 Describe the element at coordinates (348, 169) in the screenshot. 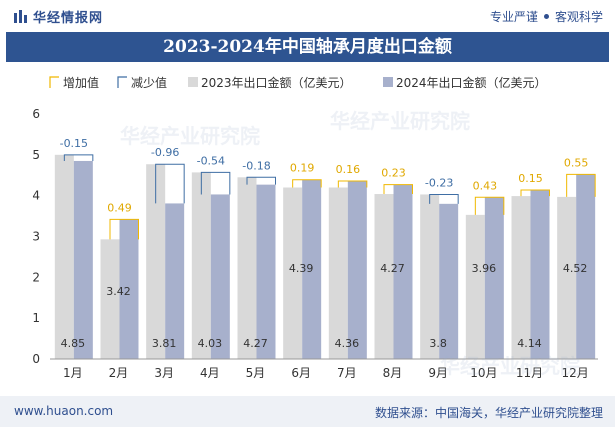

I see `change-label: 0.16` at that location.